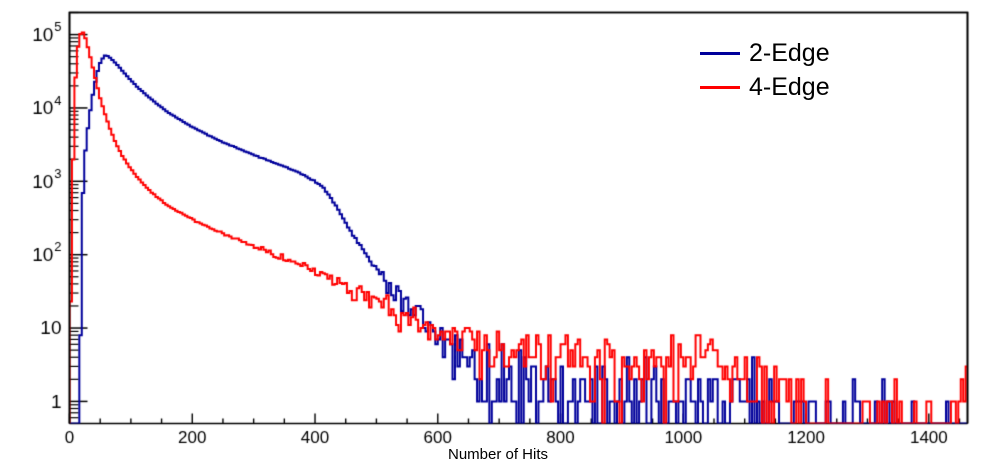 This screenshot has height=472, width=996. Describe the element at coordinates (789, 86) in the screenshot. I see `legend-label-4-edge: 4-Edge` at that location.